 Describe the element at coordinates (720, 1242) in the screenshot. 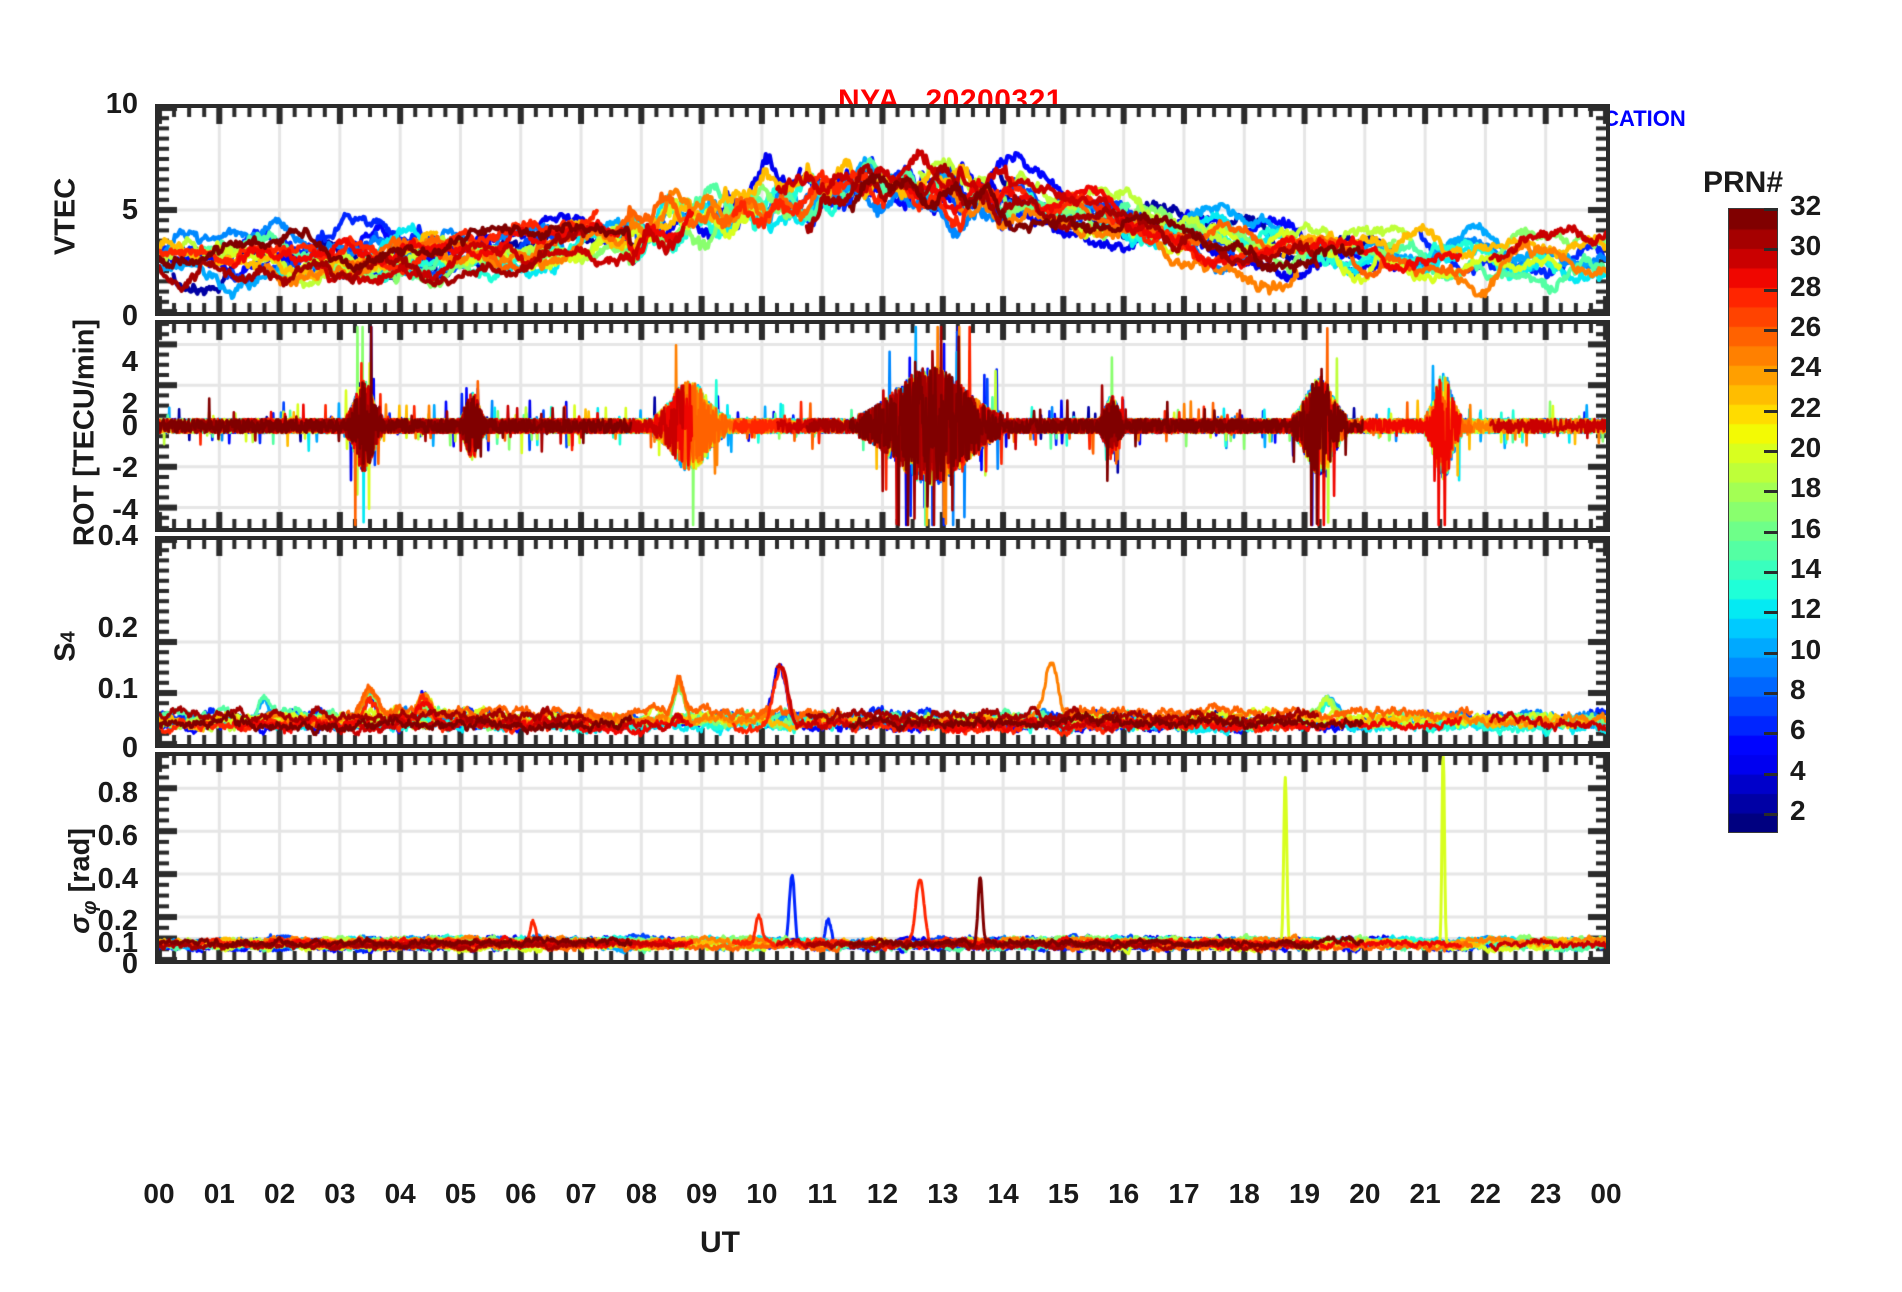

I see `x-axis-label: UT` at that location.